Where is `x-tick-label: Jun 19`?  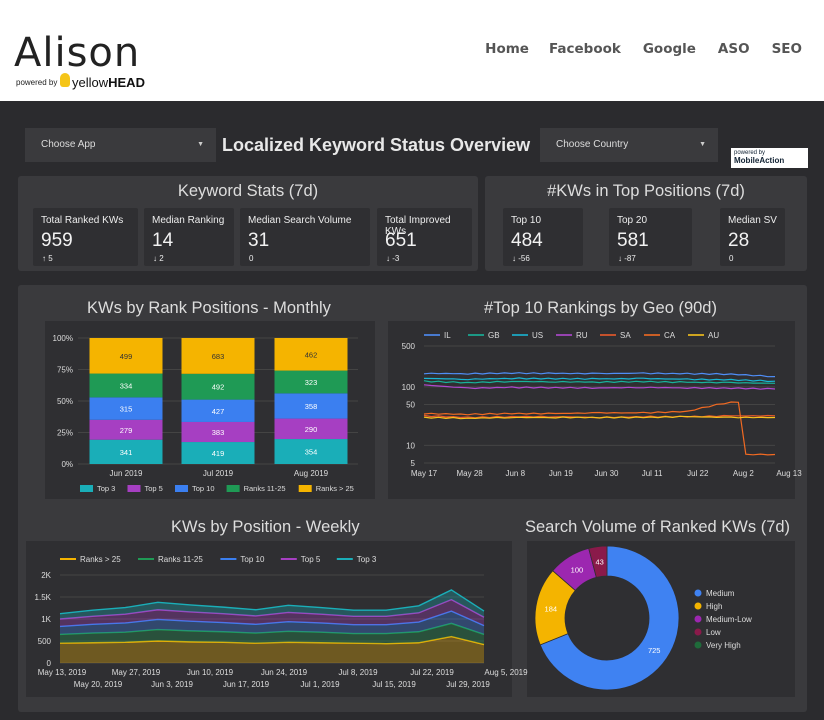 x-tick-label: Jun 19 is located at coordinates (561, 473).